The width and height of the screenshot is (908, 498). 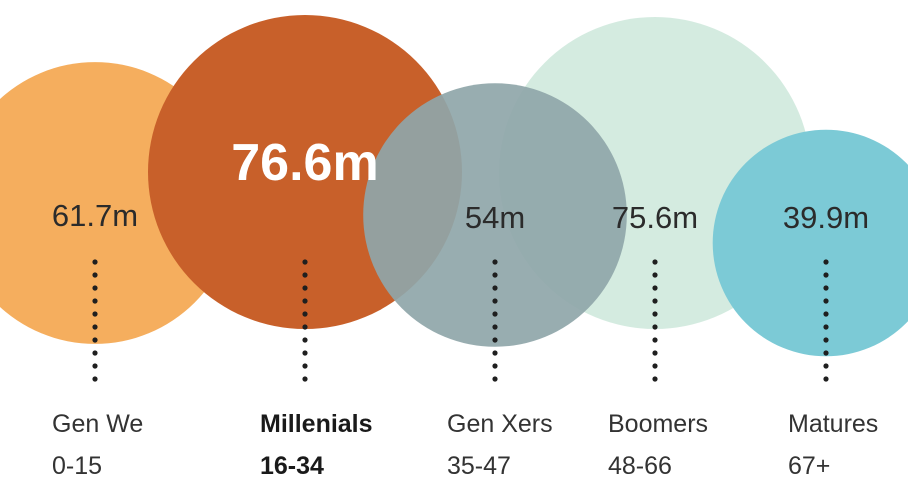 I want to click on generation-age-range: 0-15, so click(x=77, y=466).